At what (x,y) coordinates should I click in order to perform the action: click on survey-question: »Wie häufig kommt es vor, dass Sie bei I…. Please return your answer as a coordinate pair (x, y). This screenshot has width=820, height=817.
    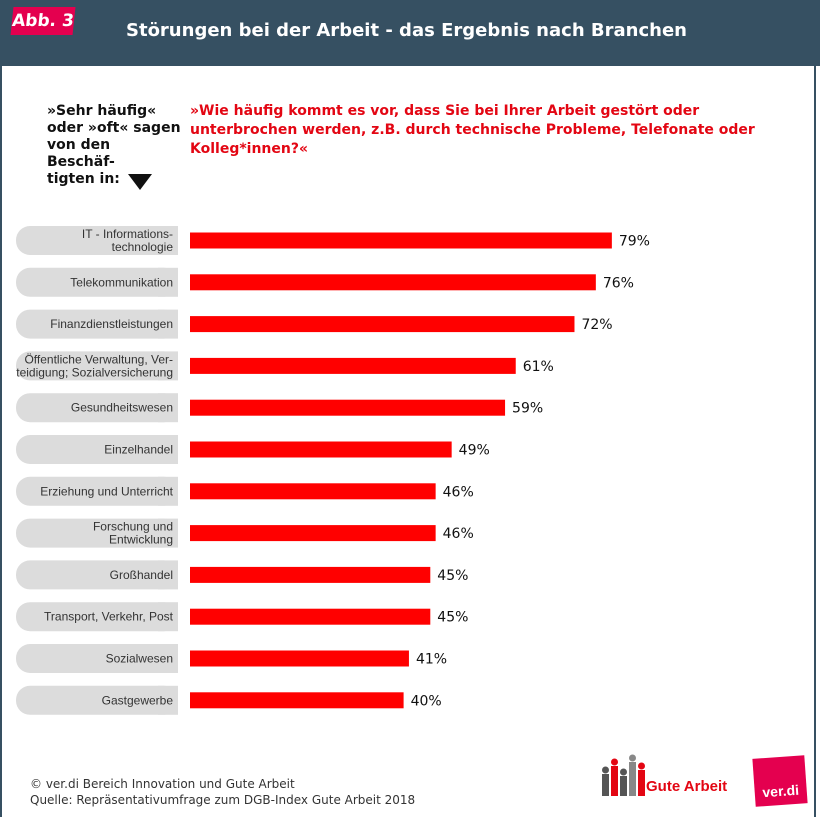
    Looking at the image, I should click on (472, 130).